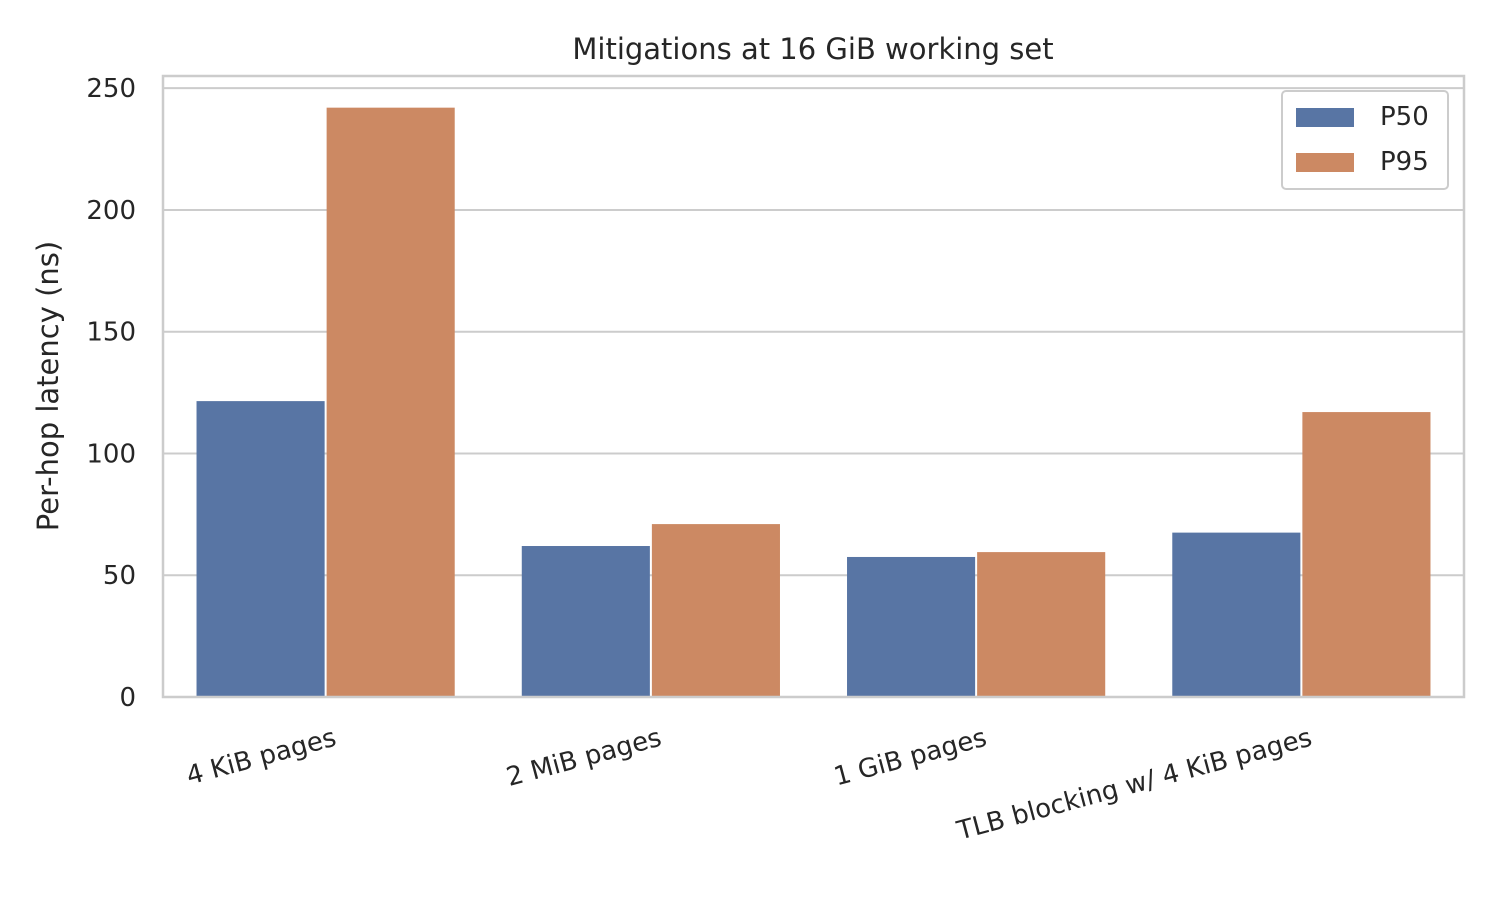 Image resolution: width=1500 pixels, height=900 pixels. What do you see at coordinates (111, 454) in the screenshot?
I see `y-tick-label: 100` at bounding box center [111, 454].